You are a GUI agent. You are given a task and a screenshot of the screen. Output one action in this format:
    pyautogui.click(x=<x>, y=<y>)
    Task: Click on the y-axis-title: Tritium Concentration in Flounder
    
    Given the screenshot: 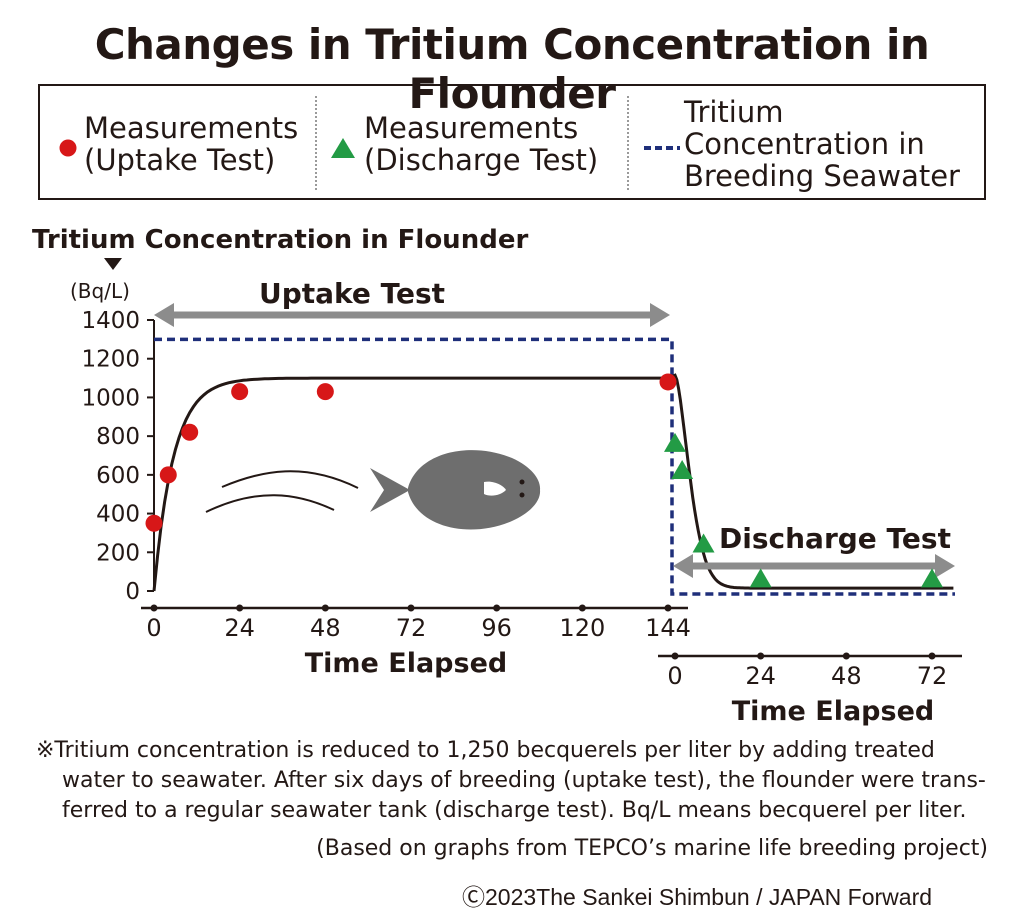 What is the action you would take?
    pyautogui.click(x=280, y=240)
    